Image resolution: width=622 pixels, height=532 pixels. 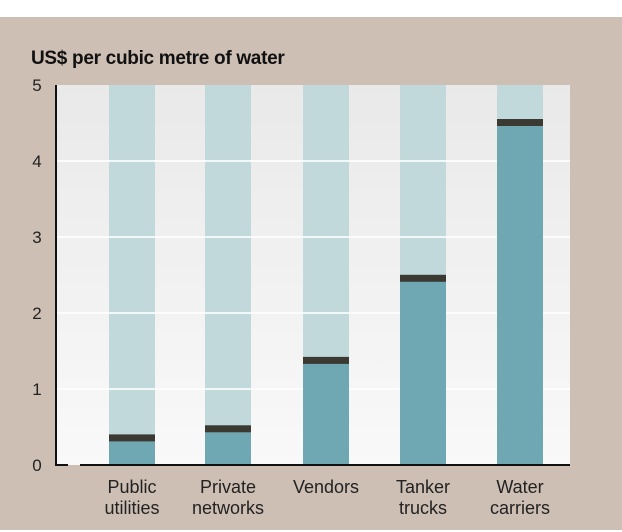 What do you see at coordinates (423, 497) in the screenshot?
I see `category-label: Tanker trucks` at bounding box center [423, 497].